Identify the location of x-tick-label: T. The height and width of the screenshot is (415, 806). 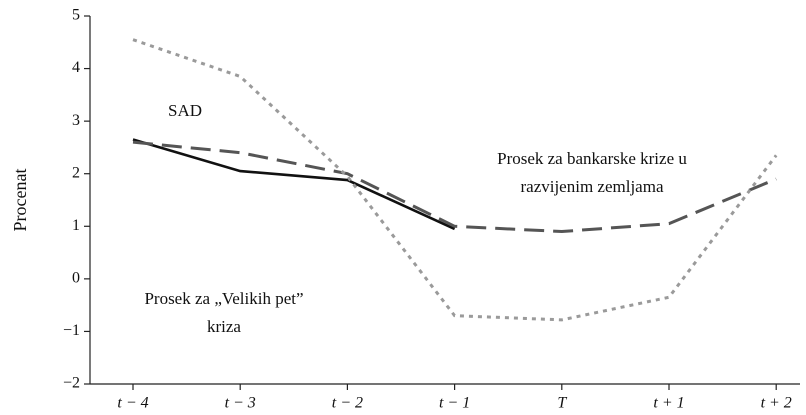
(562, 403).